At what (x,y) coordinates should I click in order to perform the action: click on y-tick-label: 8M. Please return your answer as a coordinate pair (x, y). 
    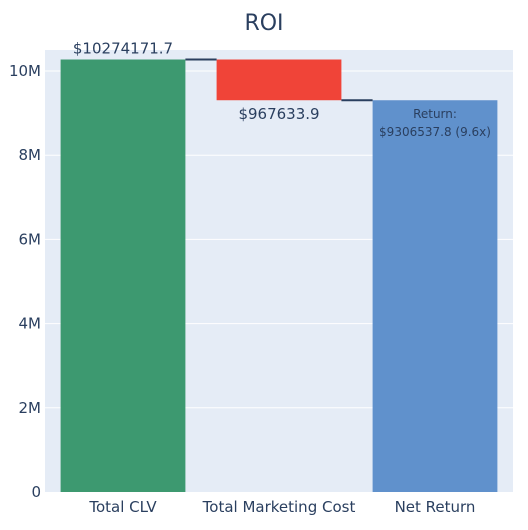
    Looking at the image, I should click on (30, 155).